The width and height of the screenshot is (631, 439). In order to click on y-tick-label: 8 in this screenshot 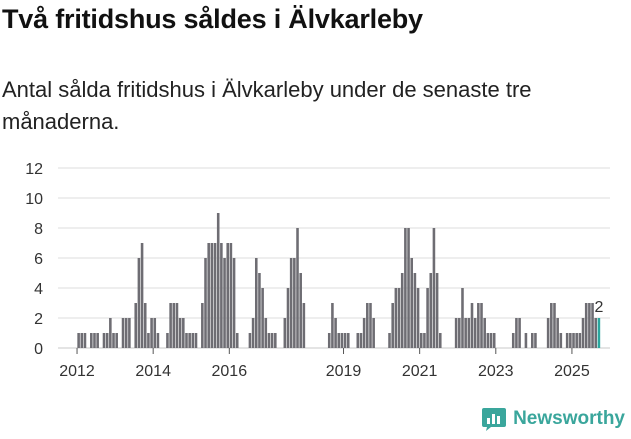, I will do `click(38, 229)`.